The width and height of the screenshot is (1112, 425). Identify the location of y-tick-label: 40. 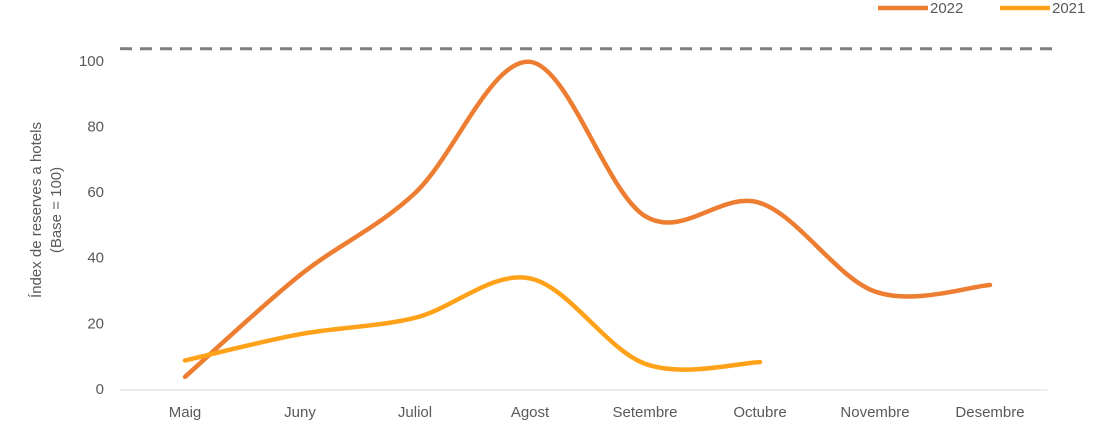
(95, 258).